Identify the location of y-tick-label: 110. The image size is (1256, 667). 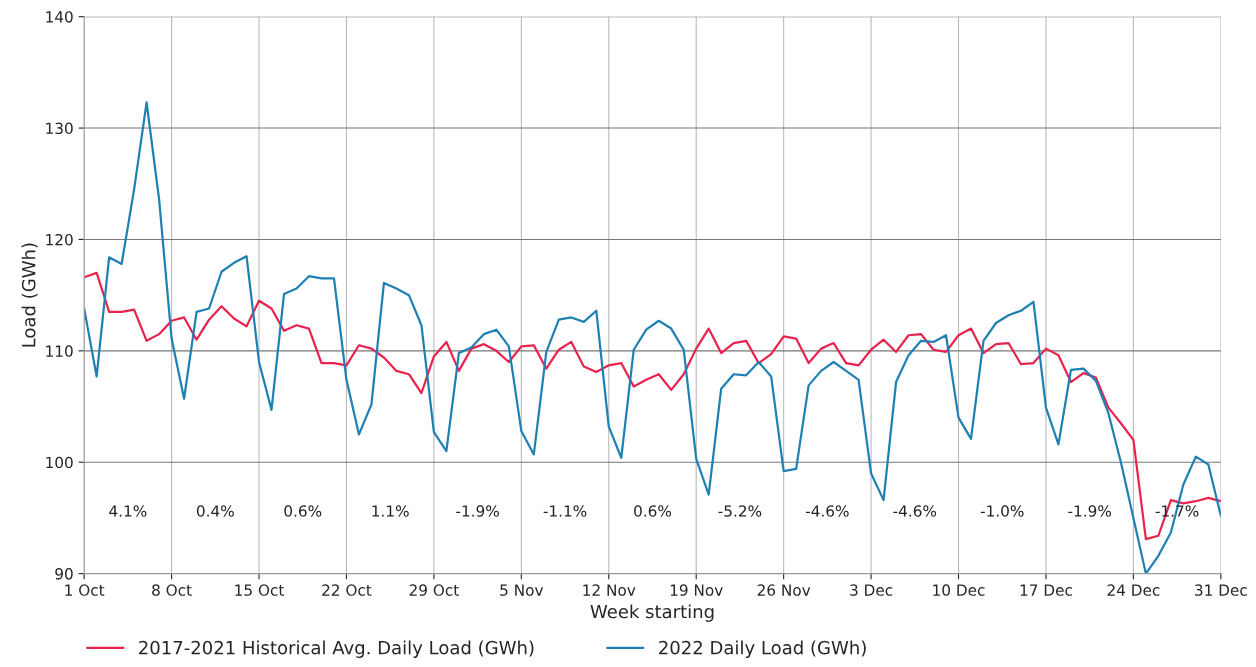
(59, 351).